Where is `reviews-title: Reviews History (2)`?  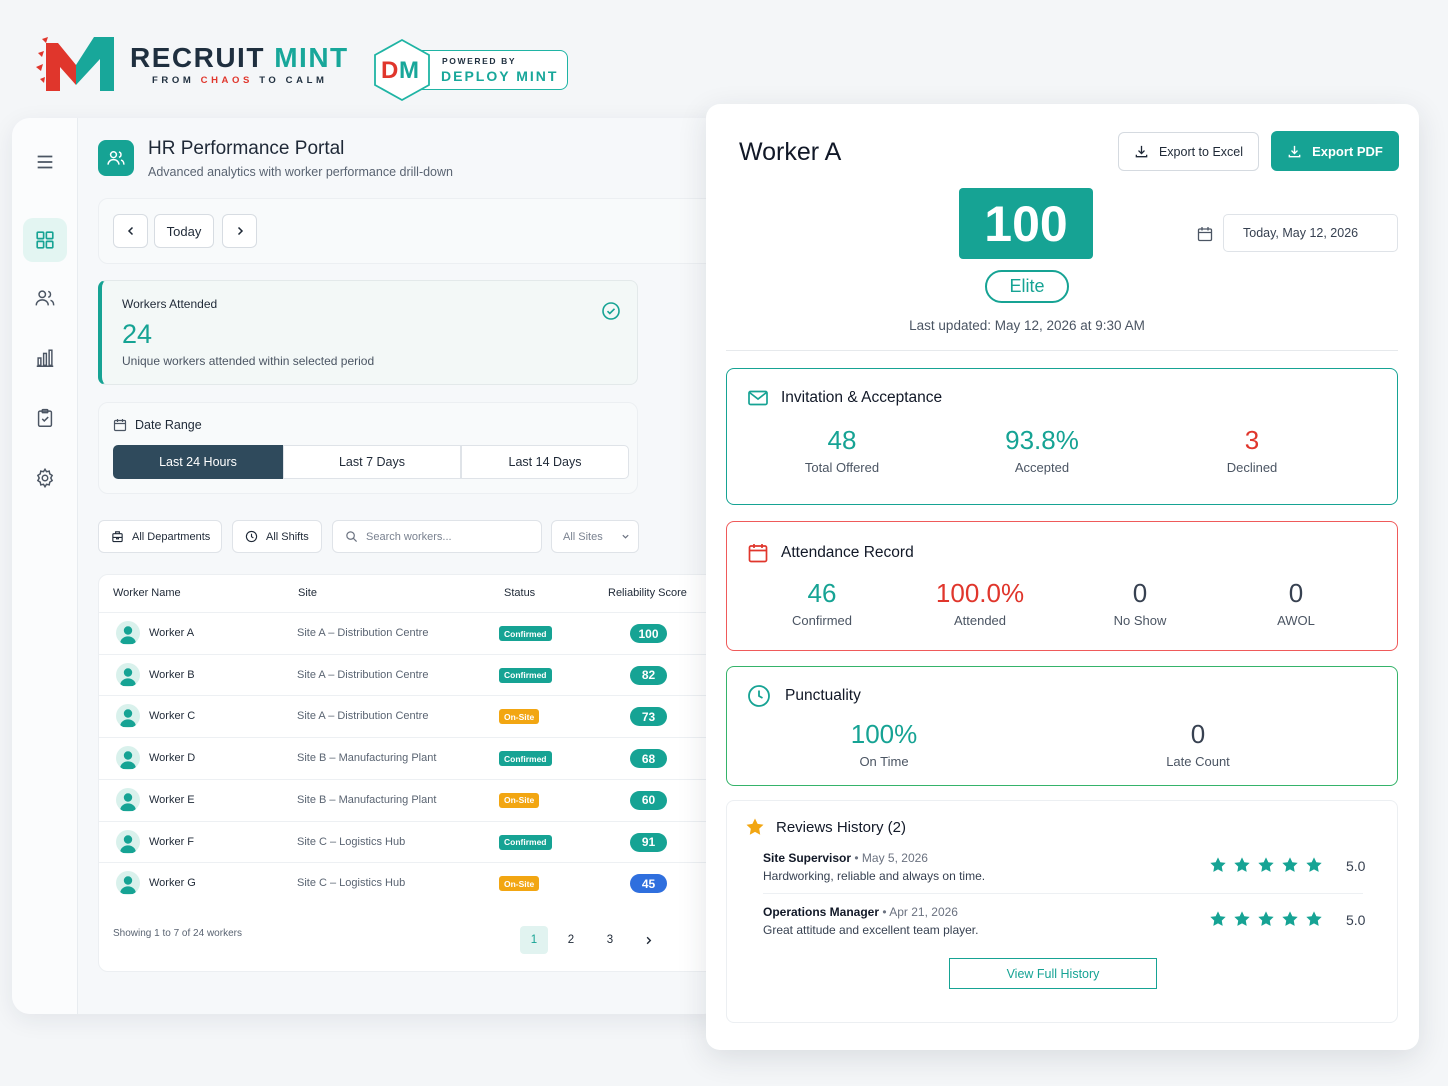
reviews-title: Reviews History (2) is located at coordinates (841, 827).